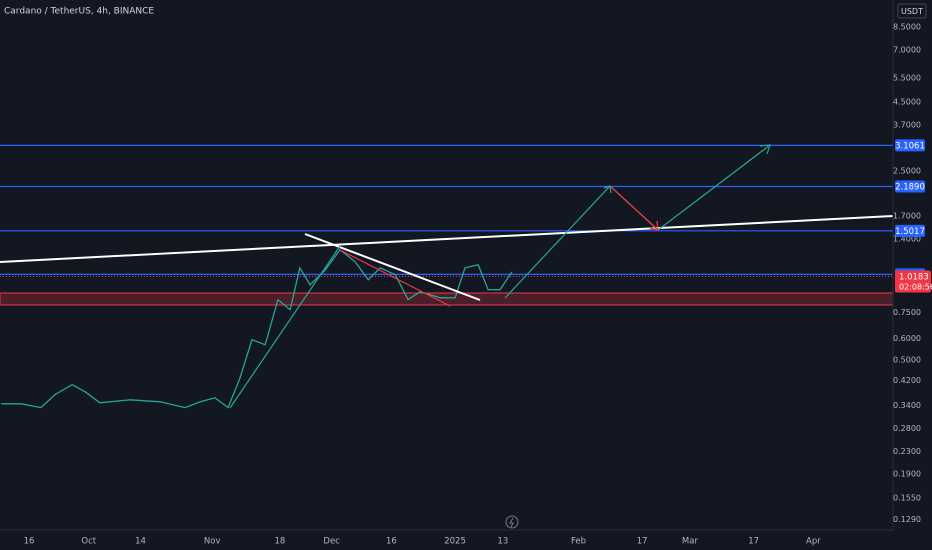 Image resolution: width=932 pixels, height=550 pixels. I want to click on x-tick-label: Apr, so click(813, 542).